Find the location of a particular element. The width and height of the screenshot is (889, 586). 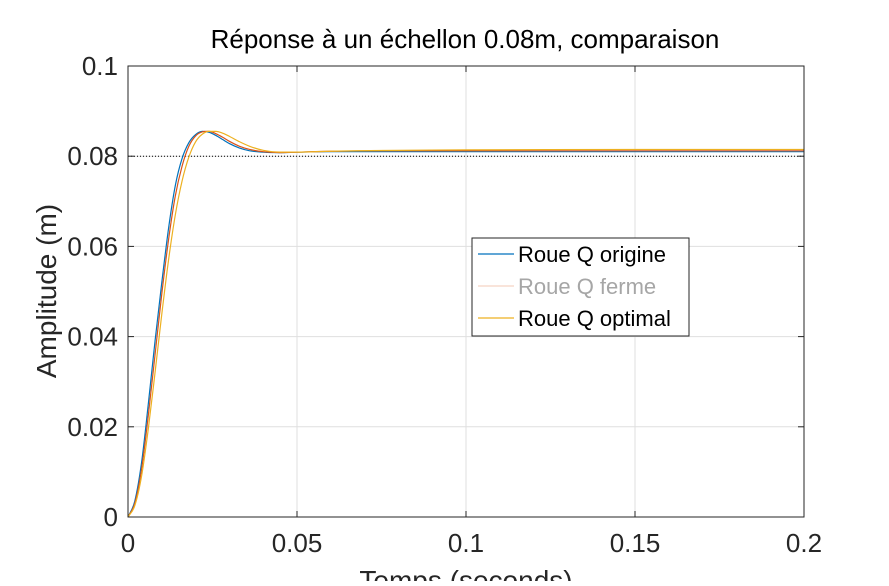

legend-label-roue-q-ferme: Roue Q ferme is located at coordinates (587, 286).